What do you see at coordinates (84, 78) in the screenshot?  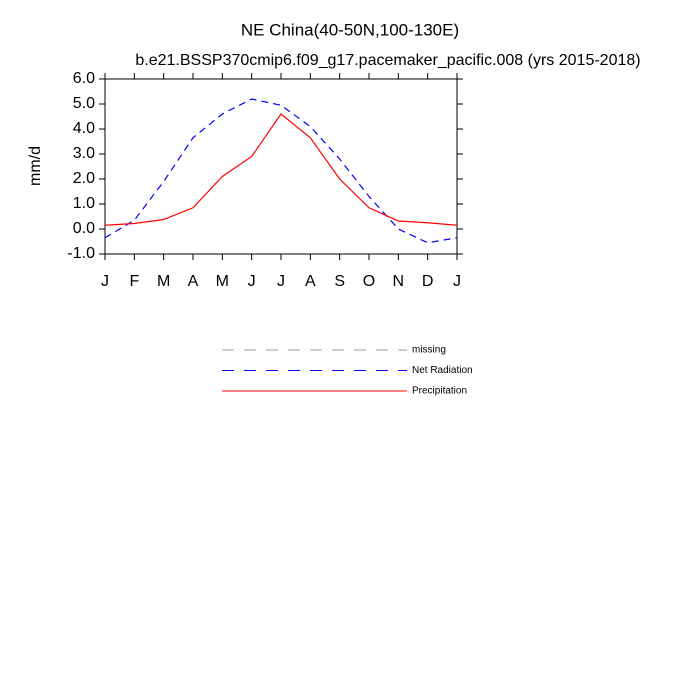 I see `y-tick-label: 6.0` at bounding box center [84, 78].